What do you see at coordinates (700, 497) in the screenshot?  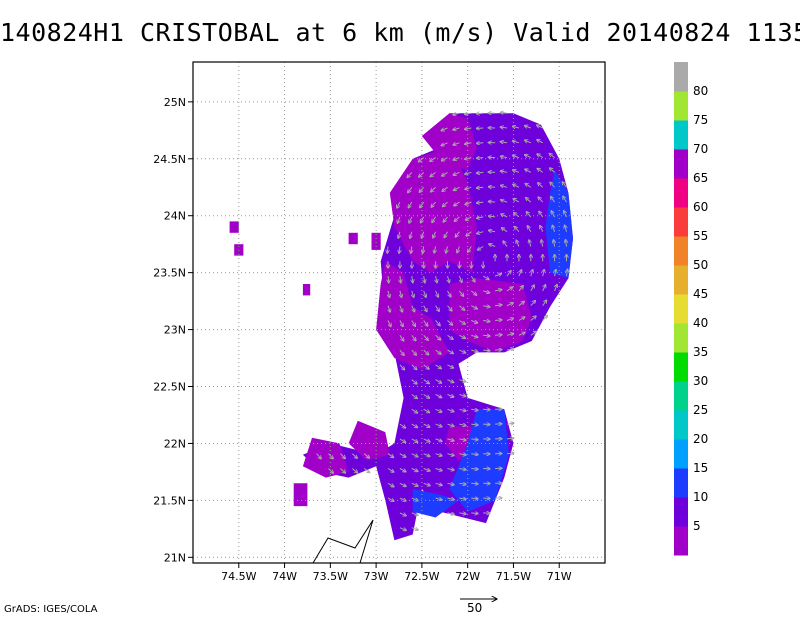 I see `colorbar-label: 10` at bounding box center [700, 497].